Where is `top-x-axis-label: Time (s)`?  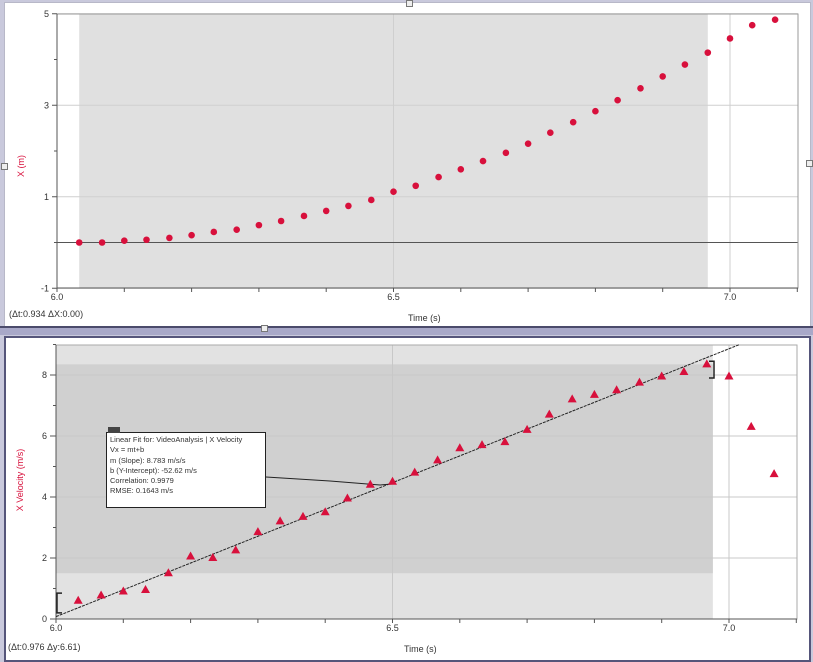 top-x-axis-label: Time (s) is located at coordinates (424, 318).